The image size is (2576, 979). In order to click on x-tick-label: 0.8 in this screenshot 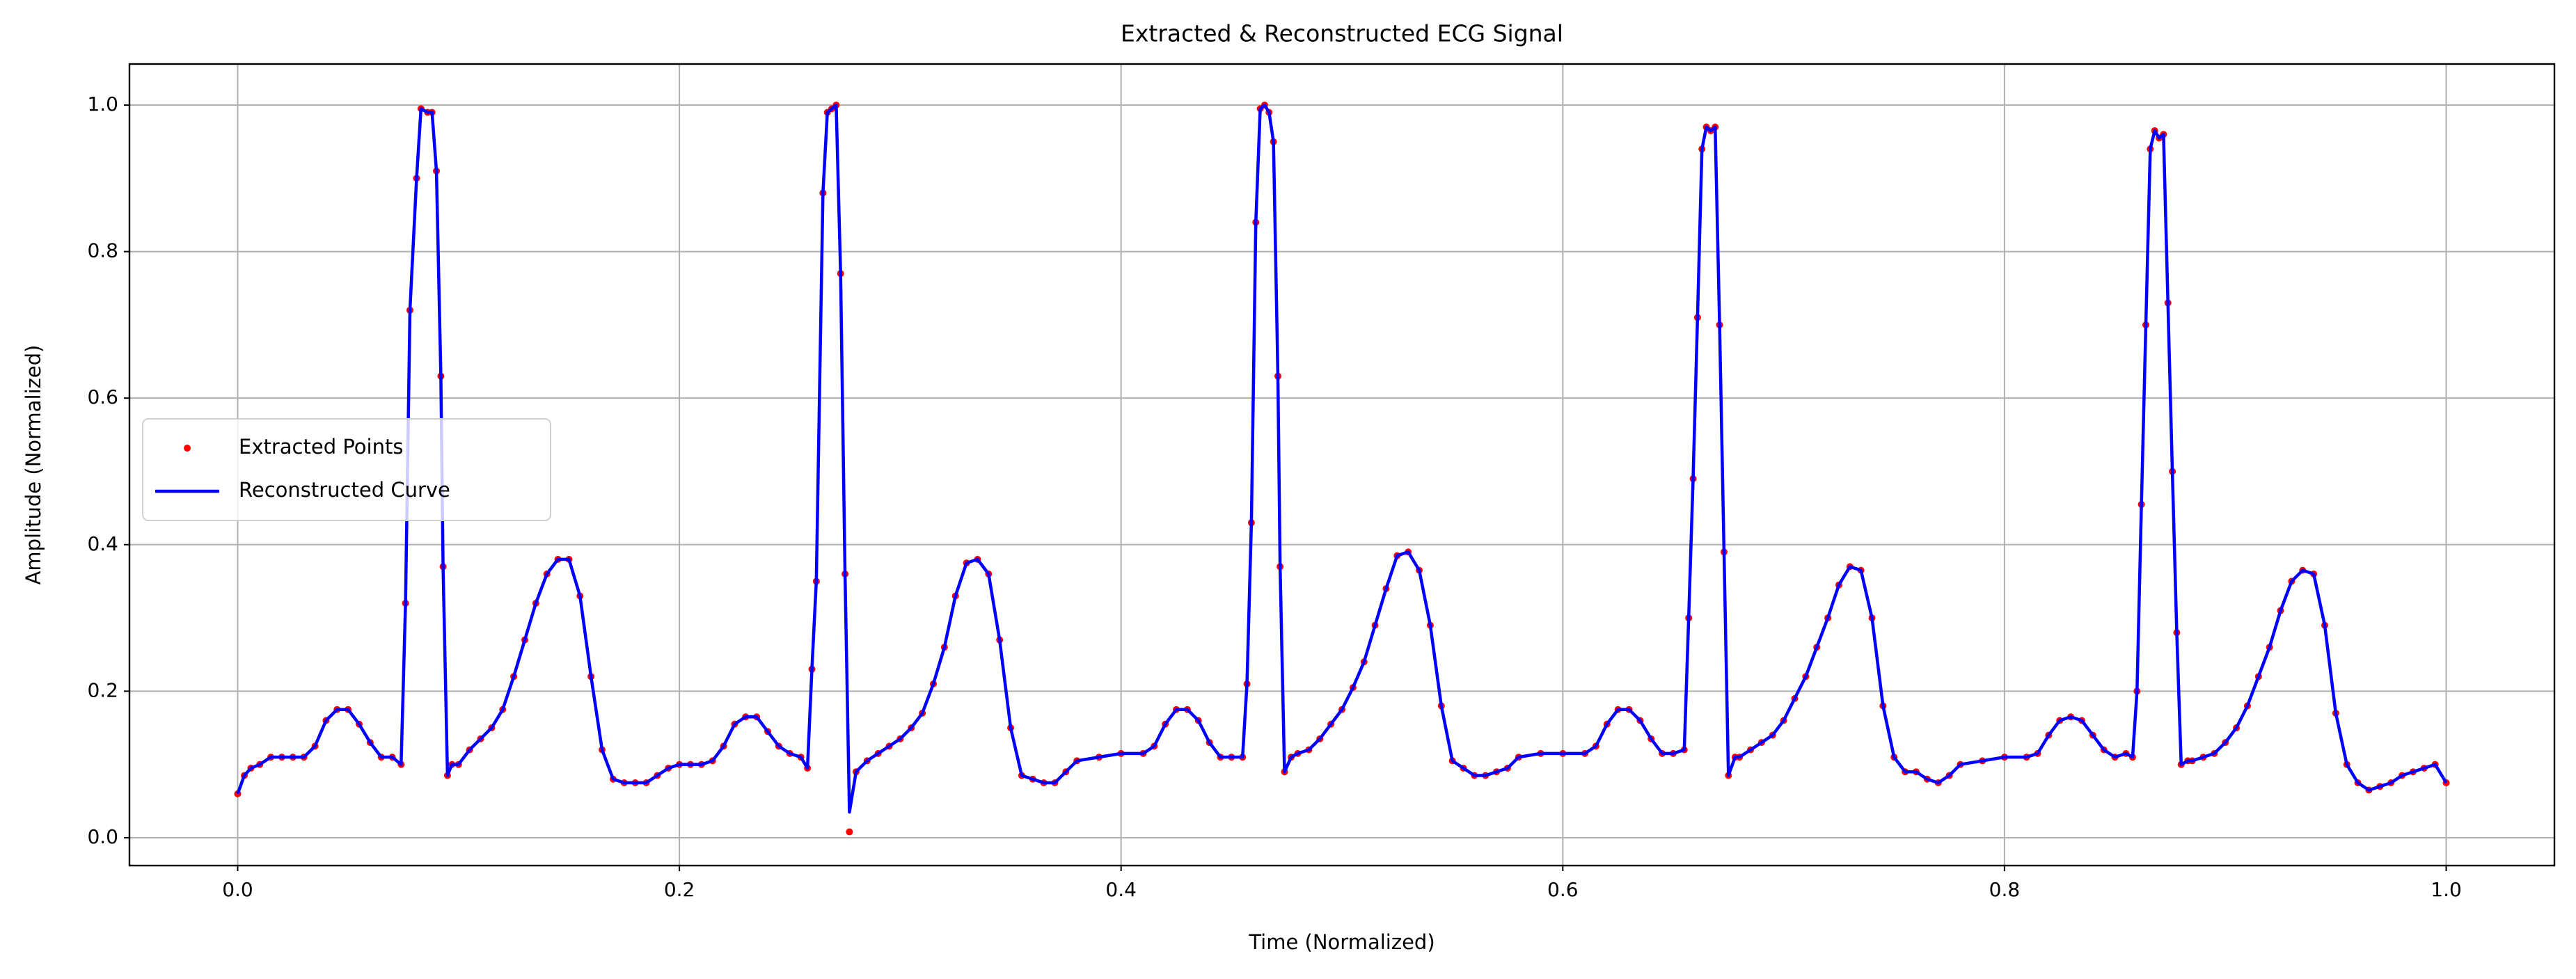, I will do `click(2005, 889)`.